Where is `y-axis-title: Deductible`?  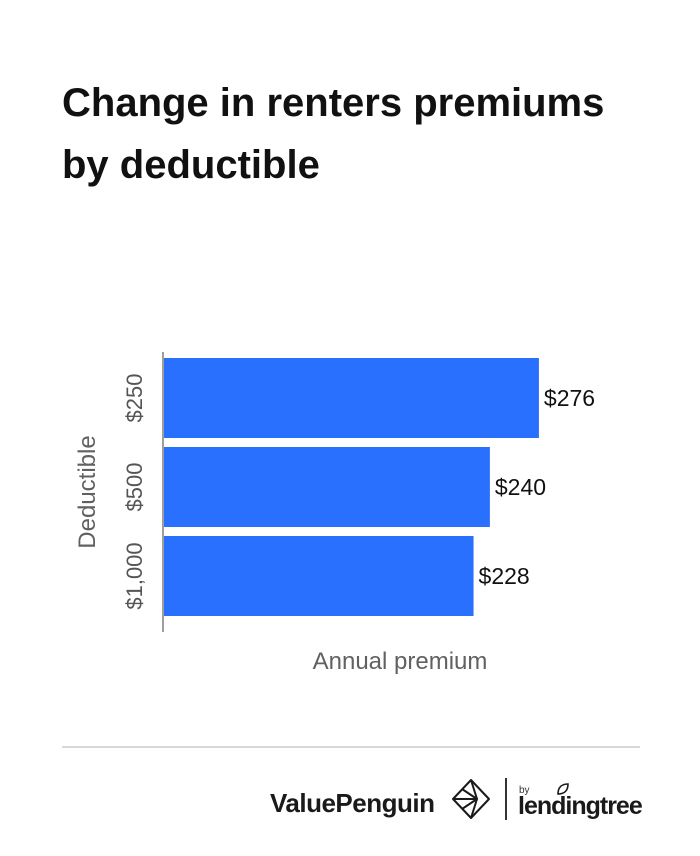
y-axis-title: Deductible is located at coordinates (87, 491).